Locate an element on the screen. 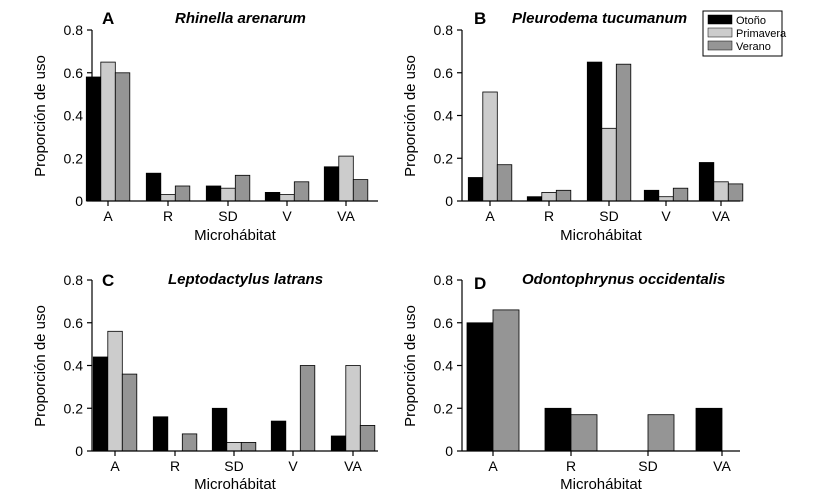 The height and width of the screenshot is (503, 825). panel-letter: B is located at coordinates (480, 18).